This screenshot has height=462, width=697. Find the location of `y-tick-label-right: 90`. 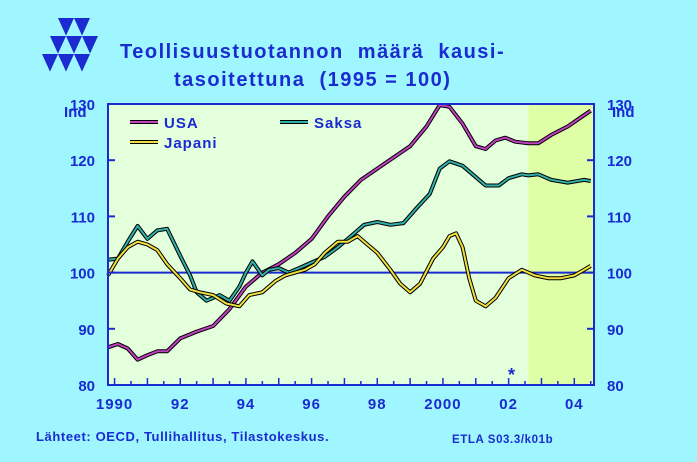

y-tick-label-right: 90 is located at coordinates (615, 330).